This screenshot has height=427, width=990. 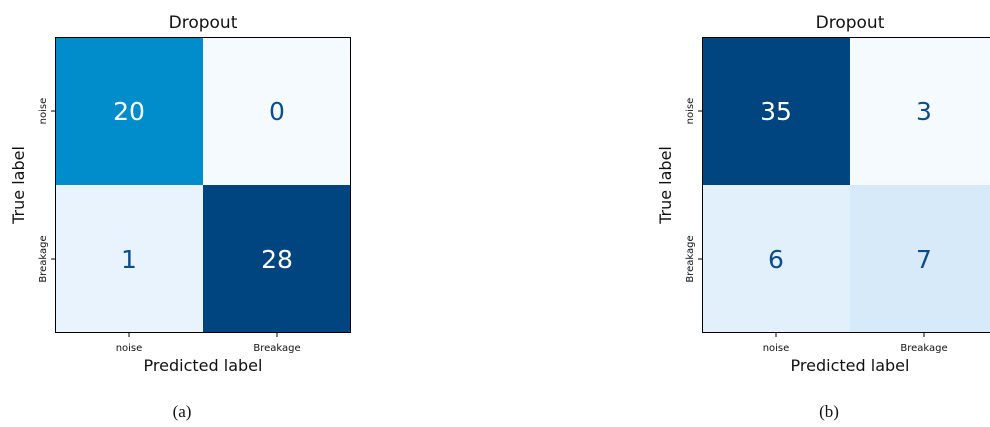 I want to click on panel-b-cell-value-r0-c1: 3, so click(x=924, y=111).